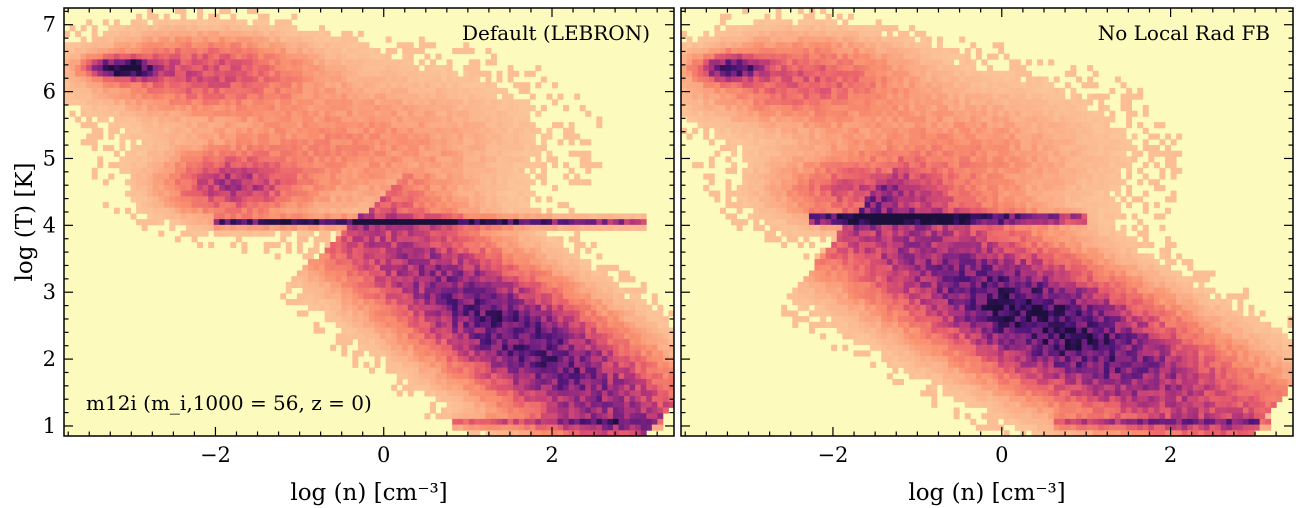  I want to click on y-tick-label: 6, so click(49, 92).